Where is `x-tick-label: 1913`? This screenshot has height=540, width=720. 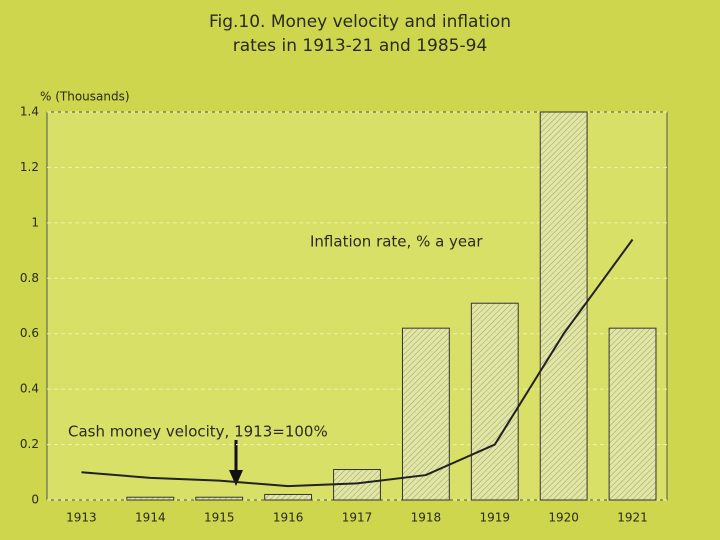
x-tick-label: 1913 is located at coordinates (81, 518).